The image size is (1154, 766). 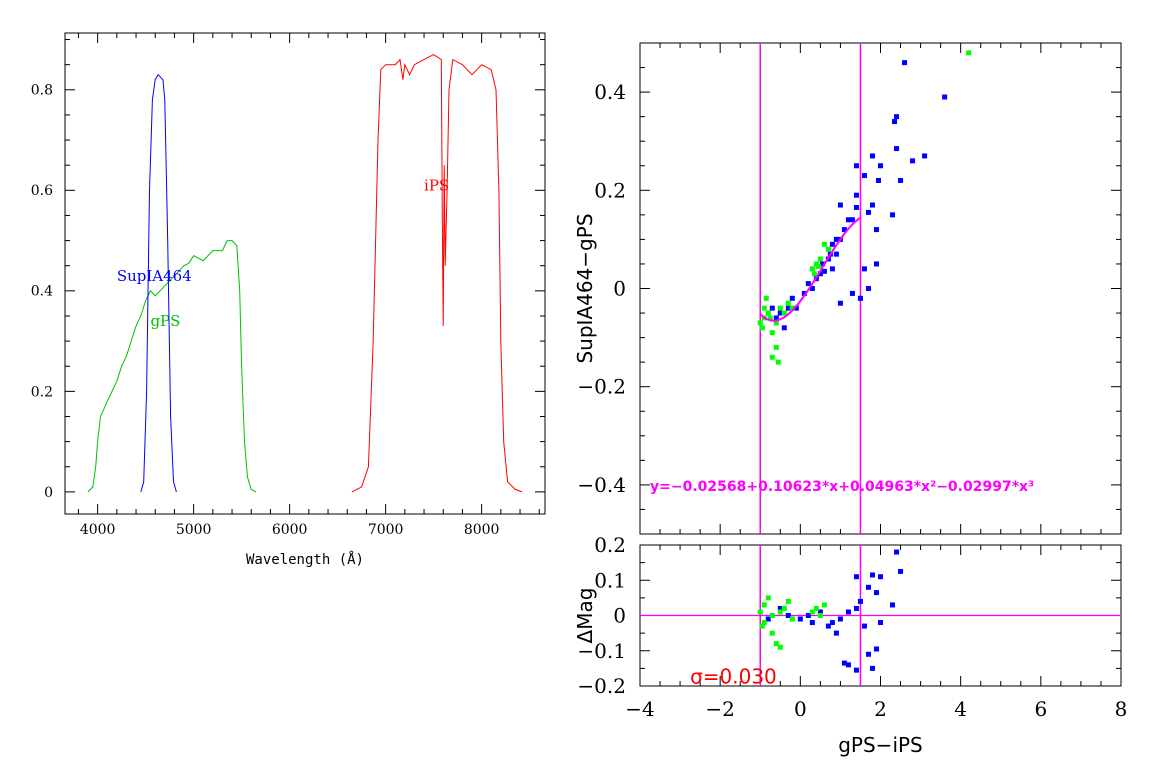 What do you see at coordinates (800, 709) in the screenshot?
I see `x-tick-label: 0` at bounding box center [800, 709].